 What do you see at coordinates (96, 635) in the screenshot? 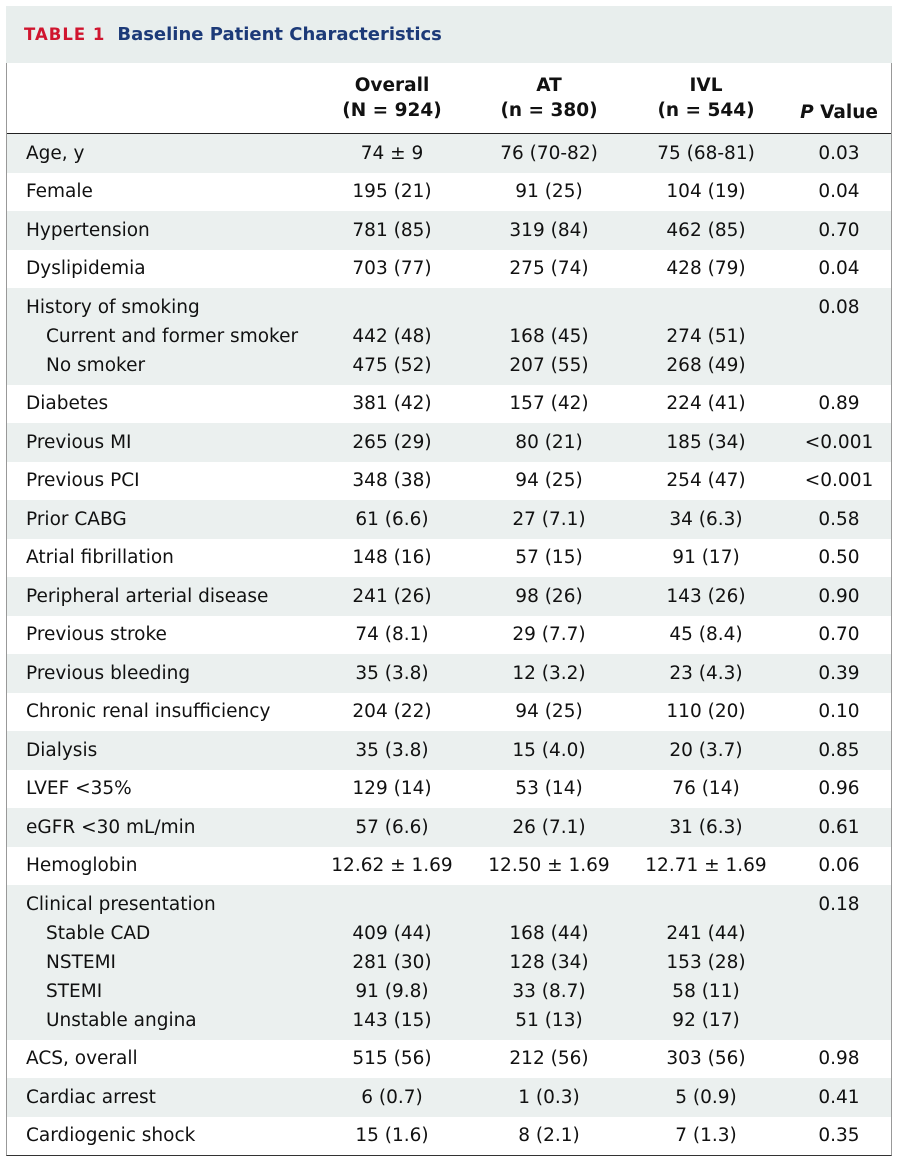
I see `row-label: Previous stroke` at bounding box center [96, 635].